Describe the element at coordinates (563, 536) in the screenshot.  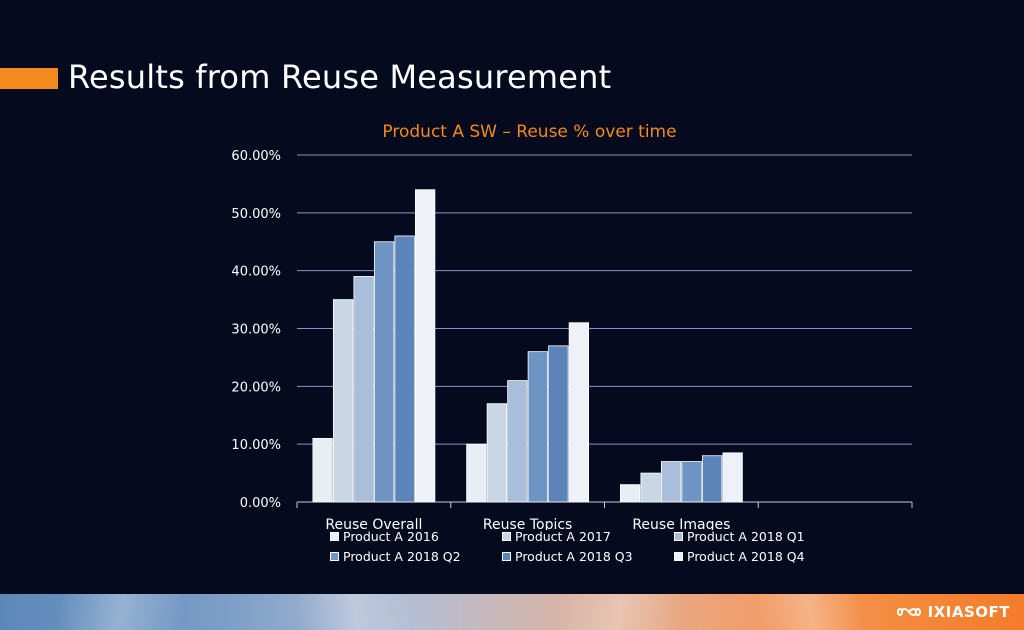
I see `legend-label: Product A 2017` at that location.